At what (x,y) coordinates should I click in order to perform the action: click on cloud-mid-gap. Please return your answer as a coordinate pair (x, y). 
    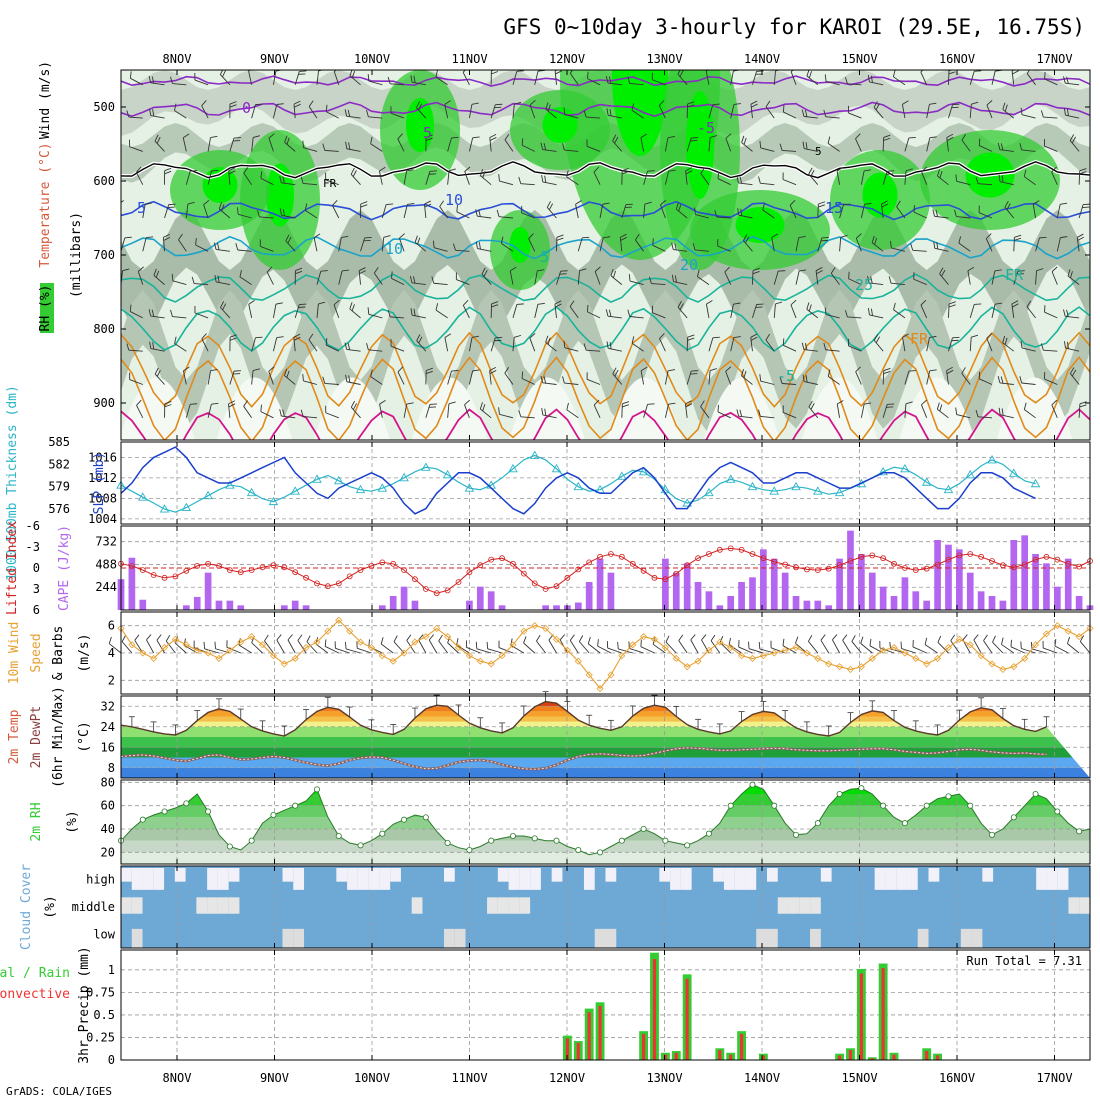
    Looking at the image, I should click on (212, 905).